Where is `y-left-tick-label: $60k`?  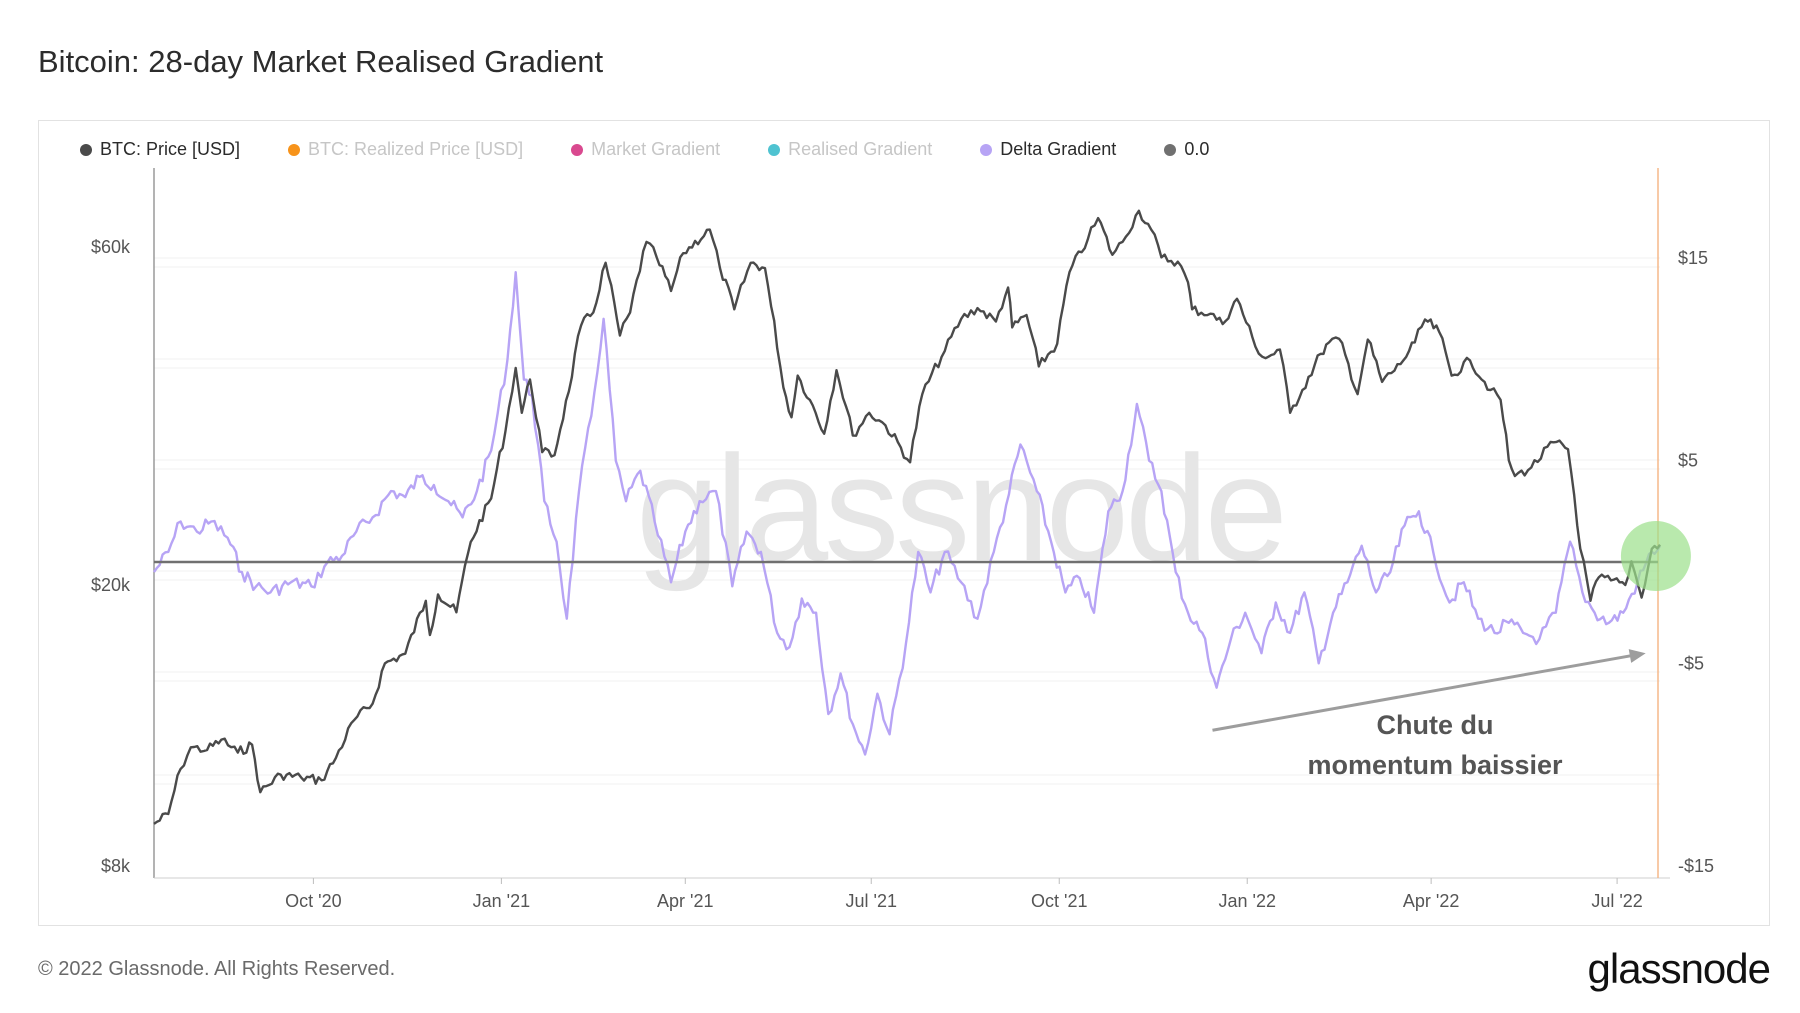
y-left-tick-label: $60k is located at coordinates (111, 247).